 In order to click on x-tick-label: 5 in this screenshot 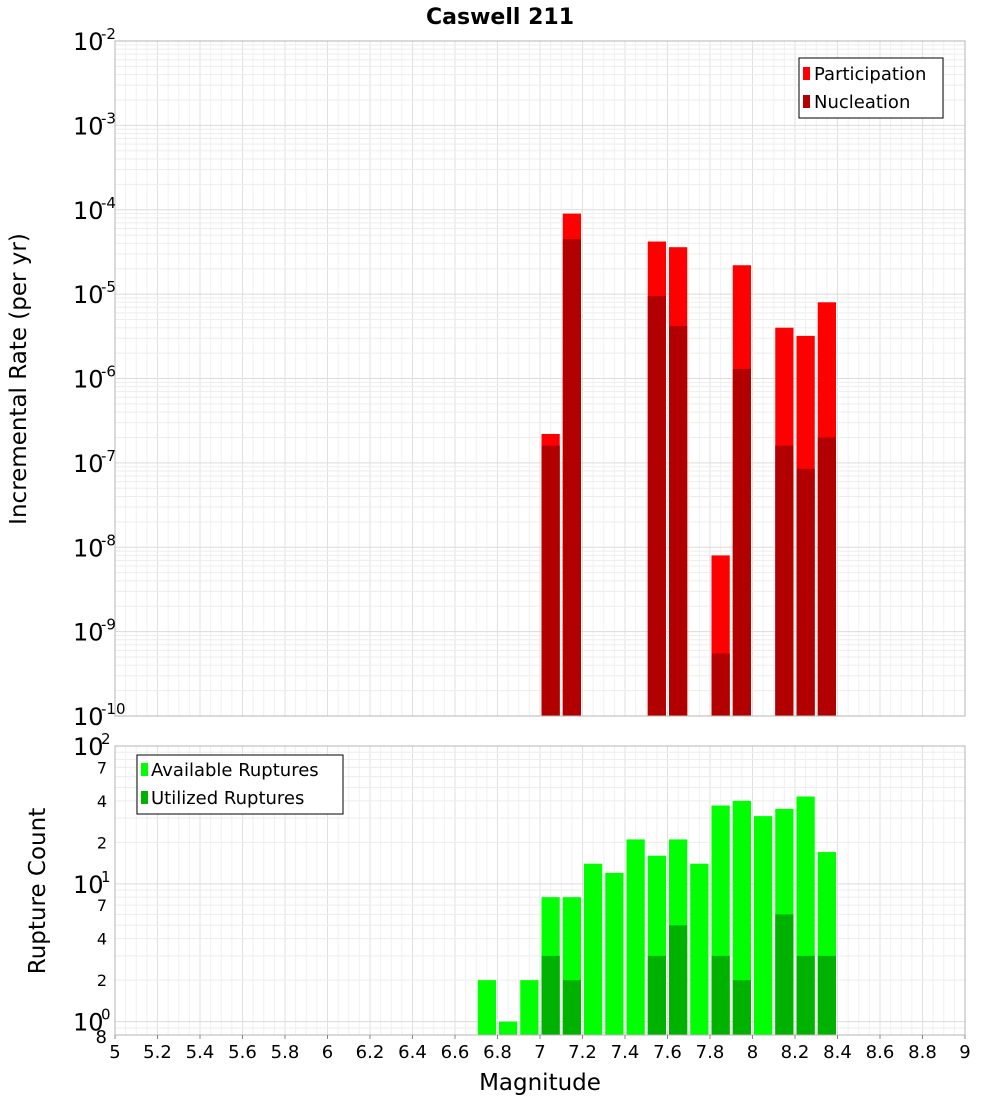, I will do `click(114, 1052)`.